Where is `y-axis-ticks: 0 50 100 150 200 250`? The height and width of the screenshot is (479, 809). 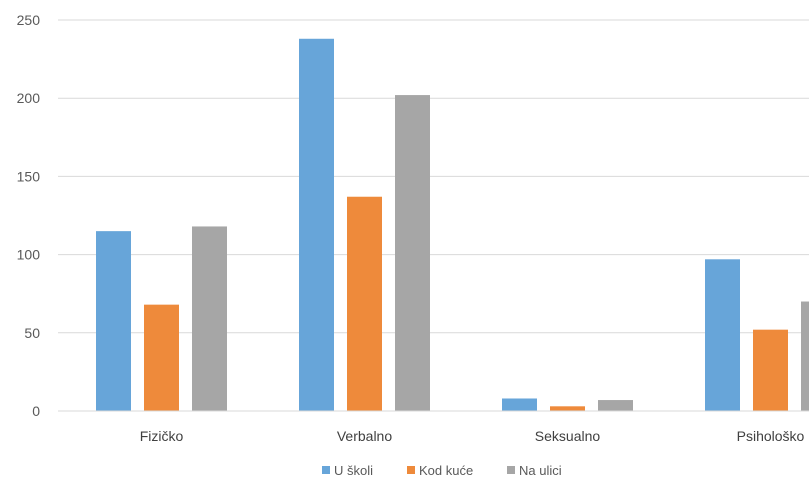 y-axis-ticks: 0 50 100 150 200 250 is located at coordinates (29, 215).